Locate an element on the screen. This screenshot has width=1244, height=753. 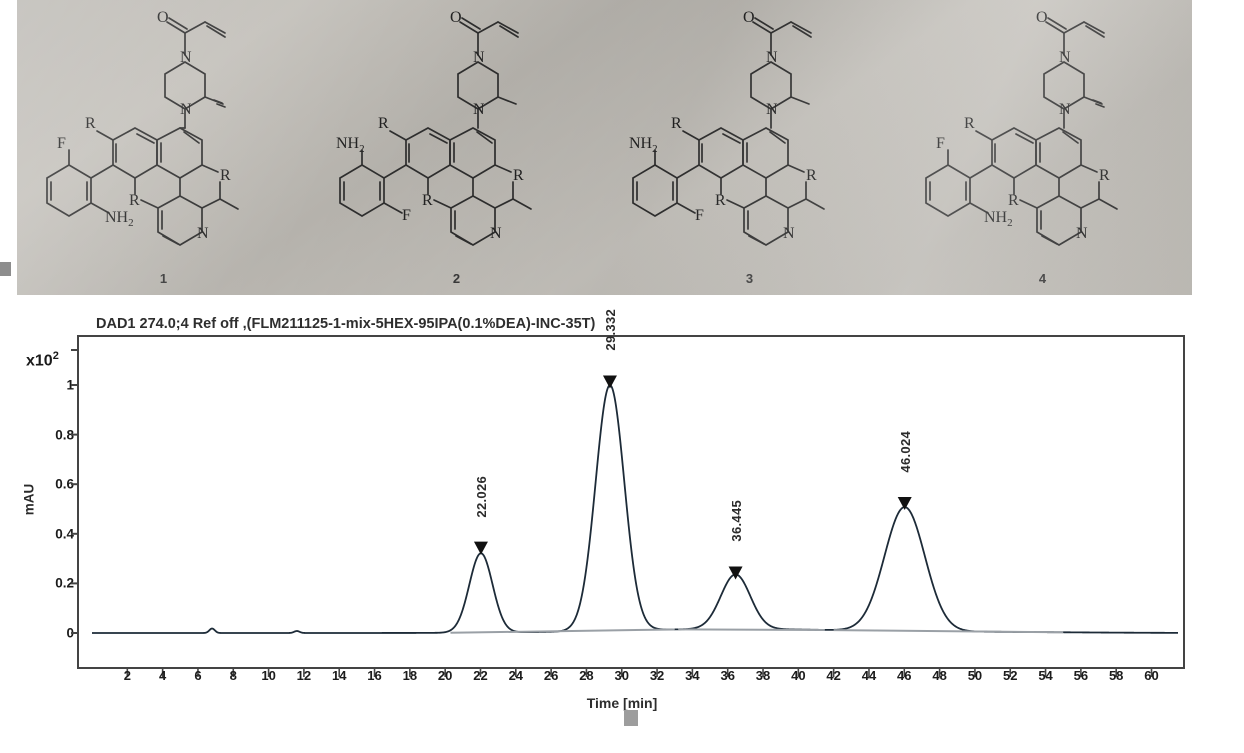
structure-1-drawing: O N N R R R F NH2 N is located at coordinates (142, 127).